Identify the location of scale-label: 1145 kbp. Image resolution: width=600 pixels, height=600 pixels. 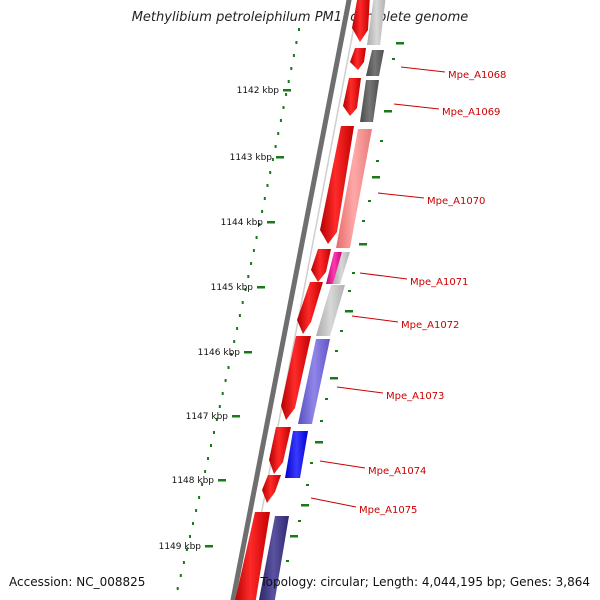
(232, 288).